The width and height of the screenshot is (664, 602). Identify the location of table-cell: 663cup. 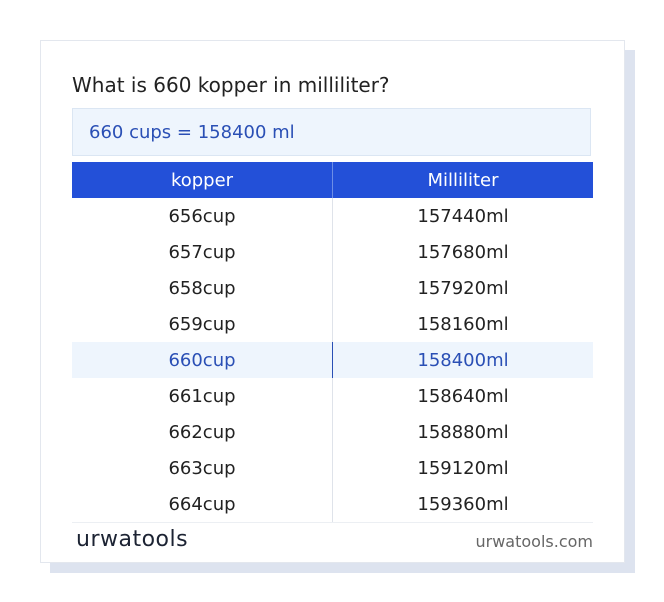
(202, 468).